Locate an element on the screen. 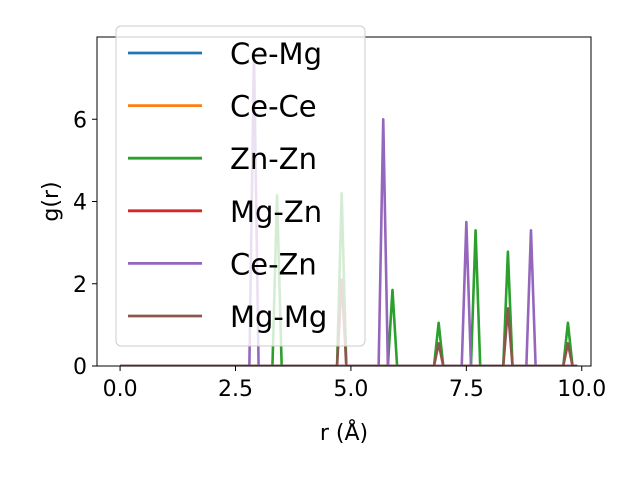 Image resolution: width=640 pixels, height=480 pixels. y-tick-label: 4 is located at coordinates (80, 203).